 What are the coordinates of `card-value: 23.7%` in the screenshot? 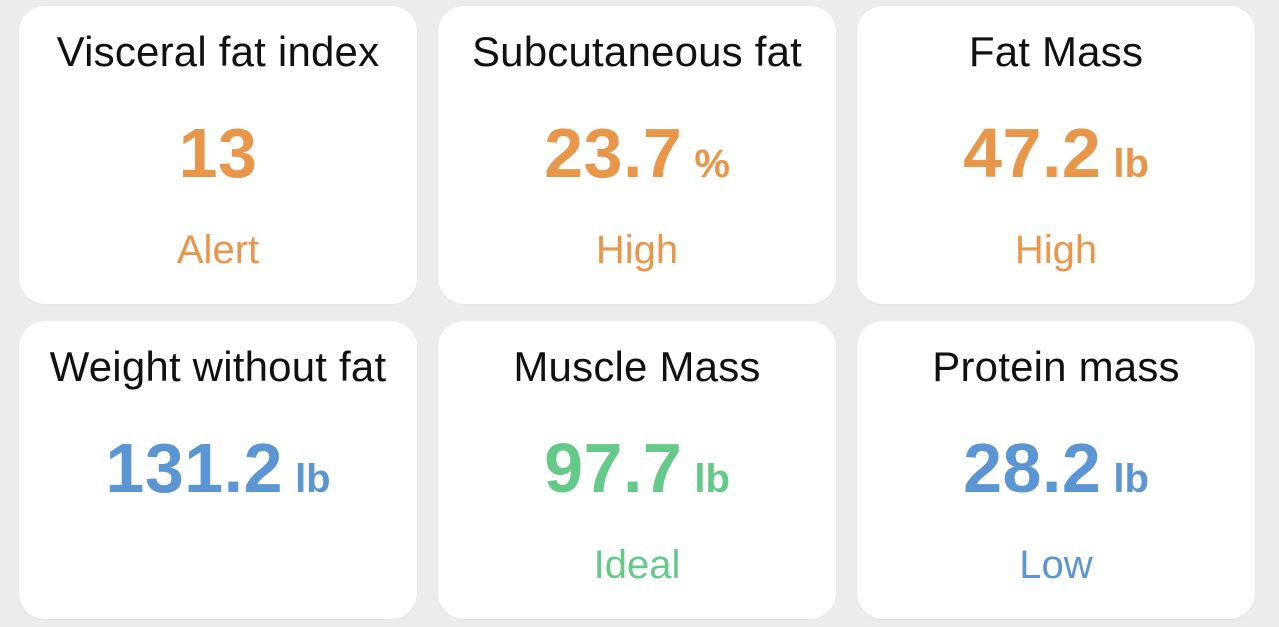 It's located at (637, 153).